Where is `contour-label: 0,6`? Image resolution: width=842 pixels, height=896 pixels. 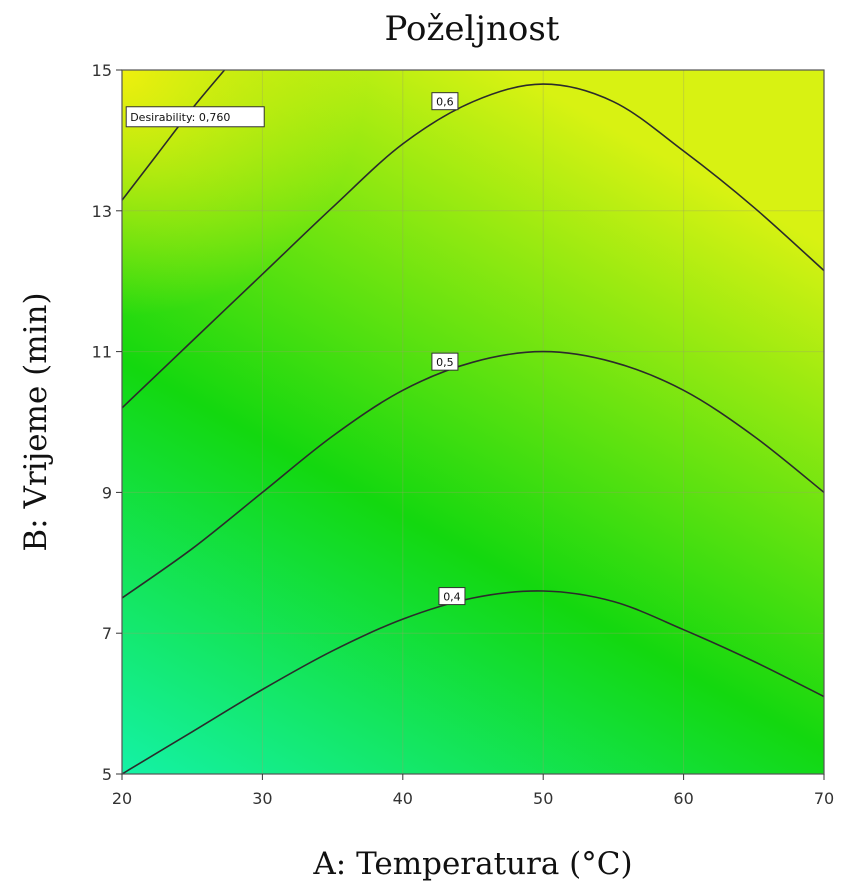
contour-label: 0,6 is located at coordinates (445, 102).